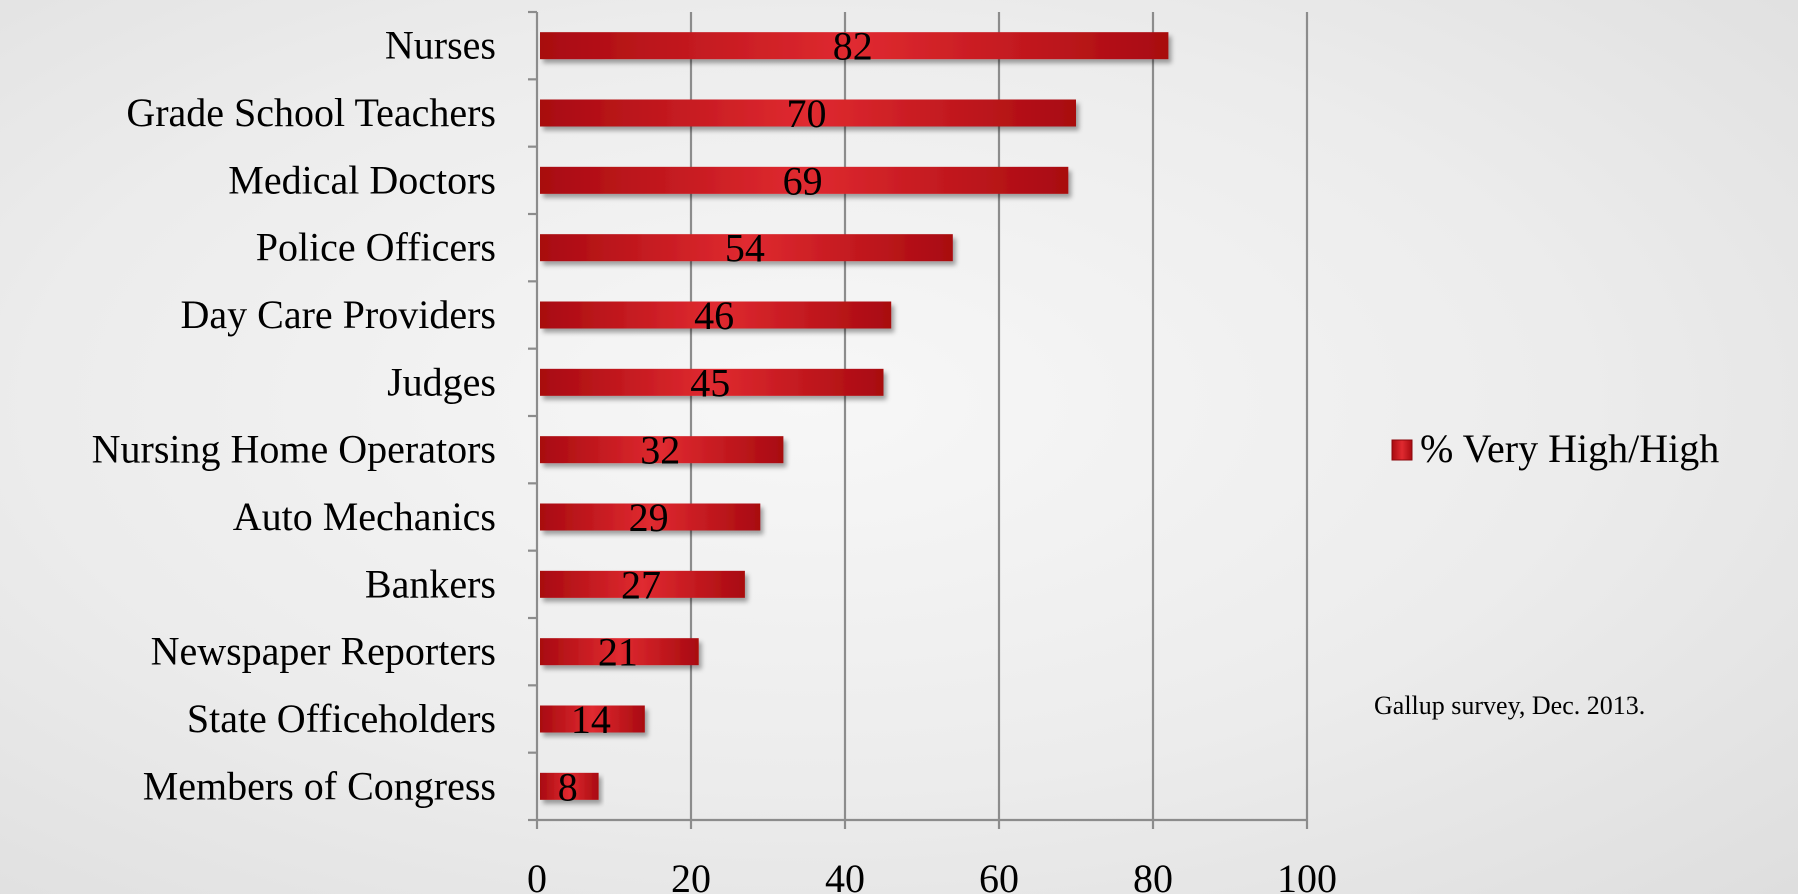  What do you see at coordinates (537, 875) in the screenshot?
I see `x-tick-label: 0` at bounding box center [537, 875].